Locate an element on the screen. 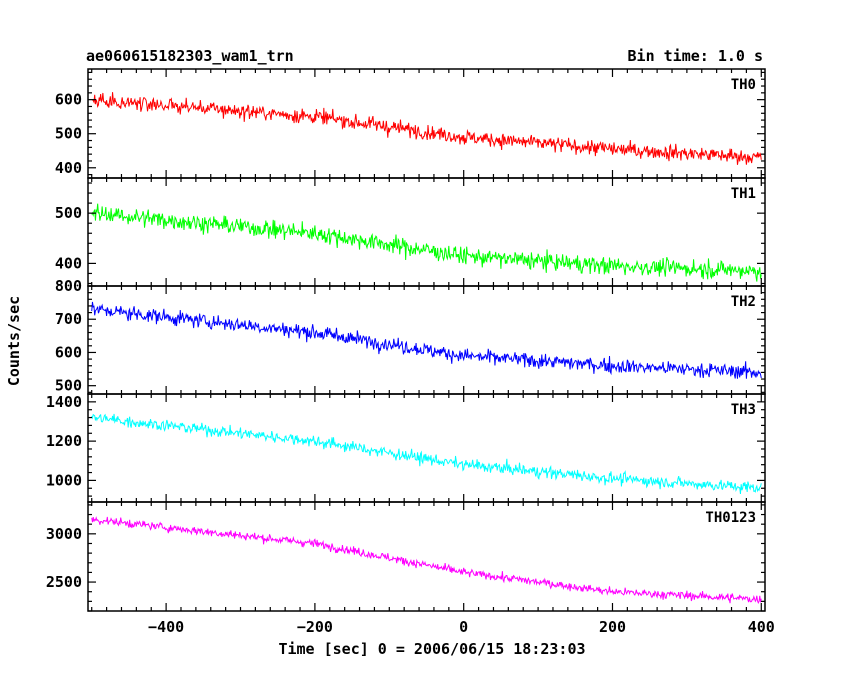 This screenshot has height=680, width=850. panel-th1: 400 500 TH1 is located at coordinates (410, 232).